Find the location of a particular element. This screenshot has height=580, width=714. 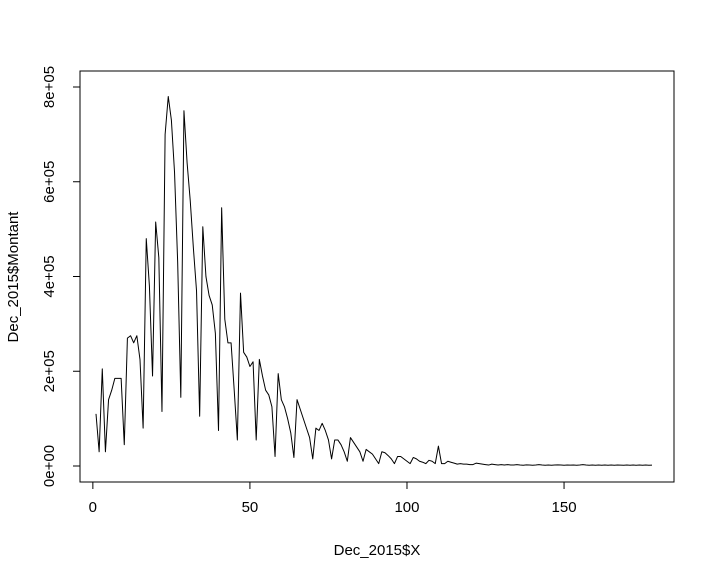

y-tick-label: 4e+05 is located at coordinates (49, 276).